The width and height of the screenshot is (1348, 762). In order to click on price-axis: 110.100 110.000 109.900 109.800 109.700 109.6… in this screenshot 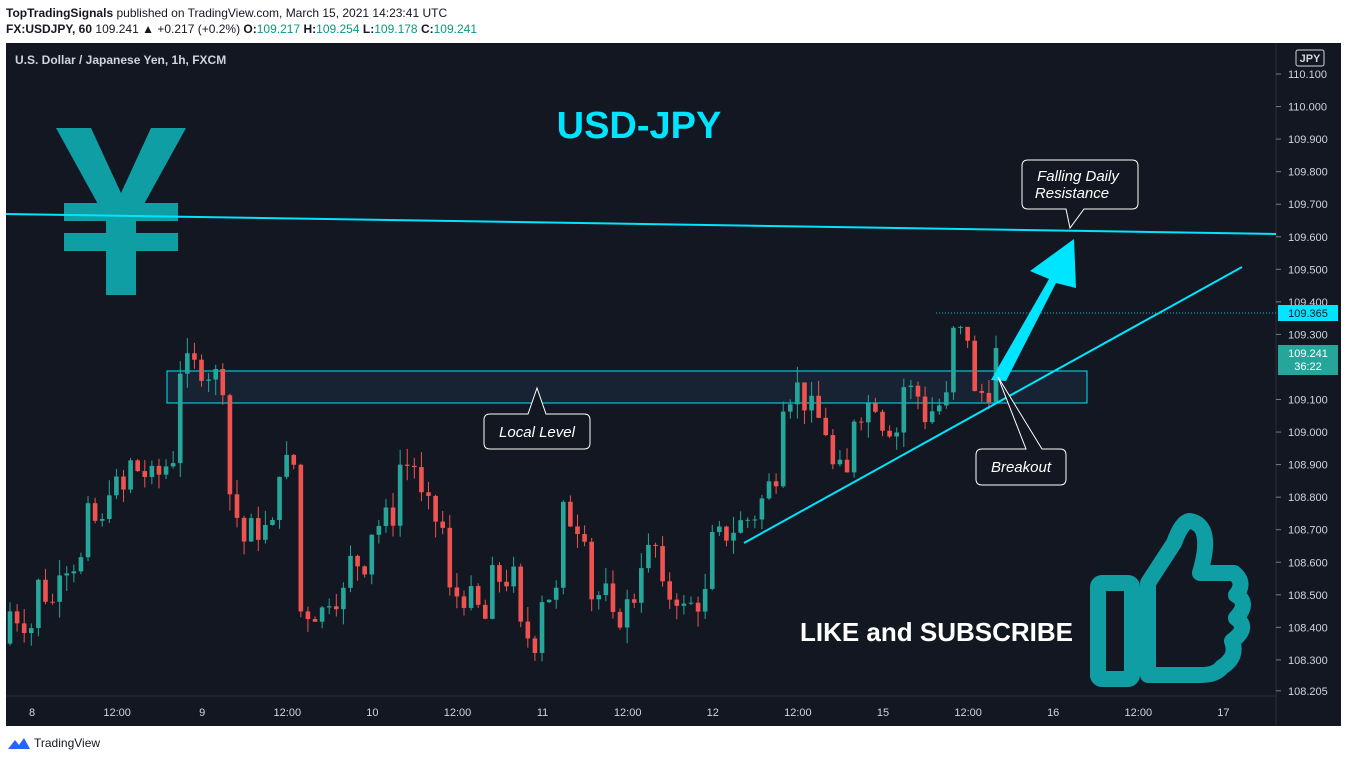, I will do `click(1302, 383)`.